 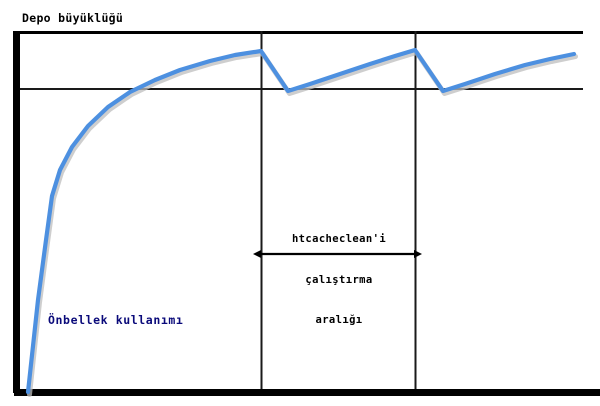 I want to click on annotation-line-2: çalıştırma, so click(x=339, y=279).